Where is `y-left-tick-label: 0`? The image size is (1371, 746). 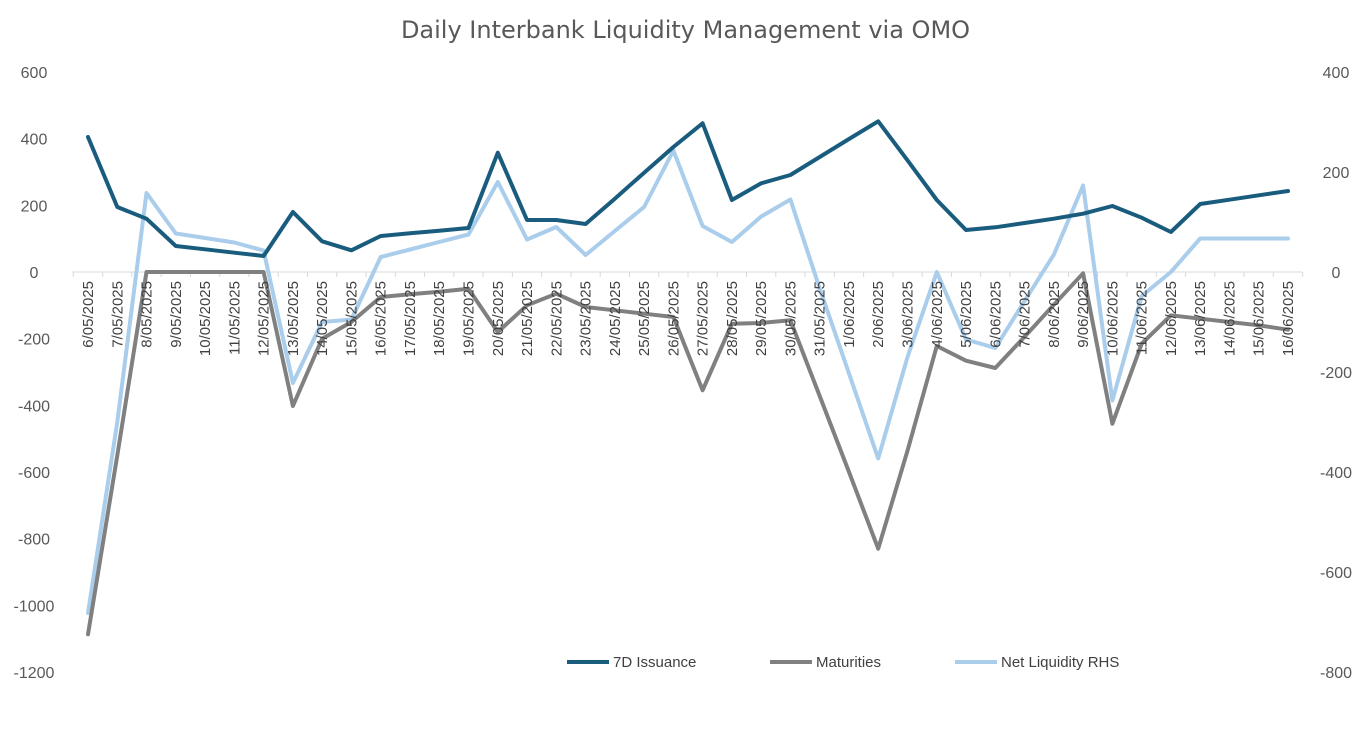 y-left-tick-label: 0 is located at coordinates (34, 273).